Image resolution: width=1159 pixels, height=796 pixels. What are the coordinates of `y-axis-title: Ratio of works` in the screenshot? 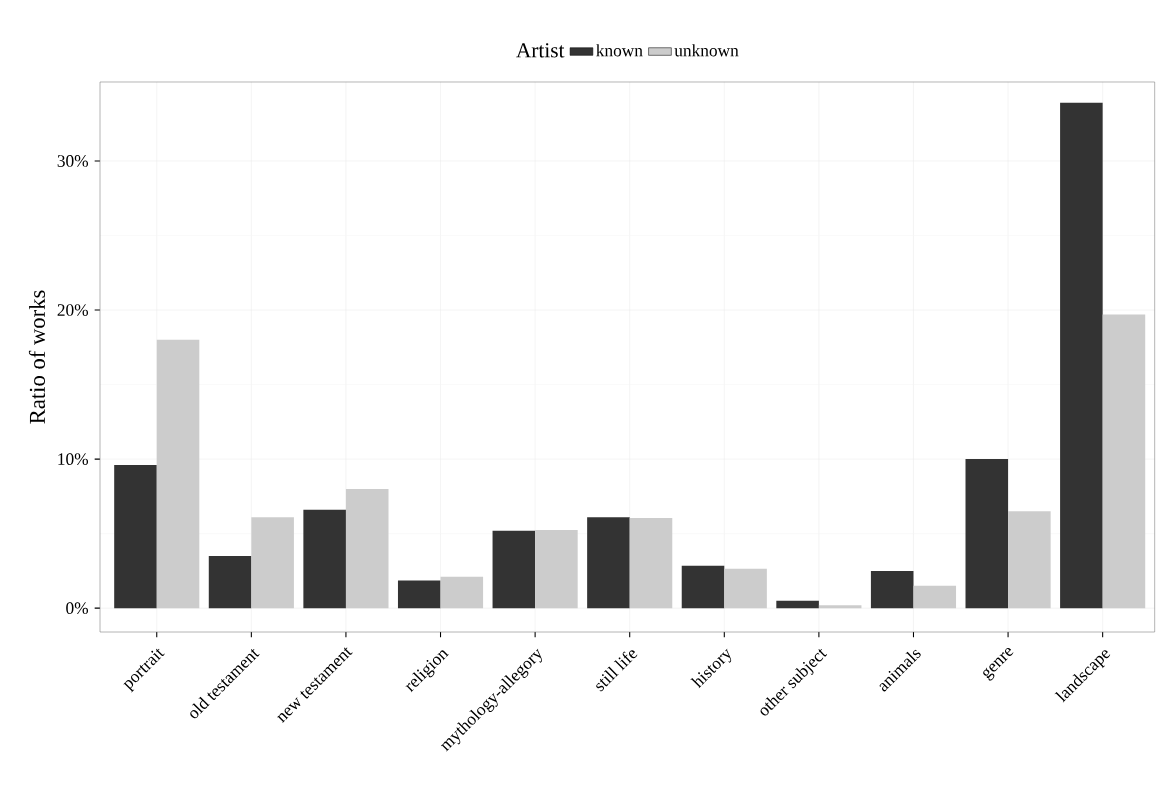 It's located at (37, 357).